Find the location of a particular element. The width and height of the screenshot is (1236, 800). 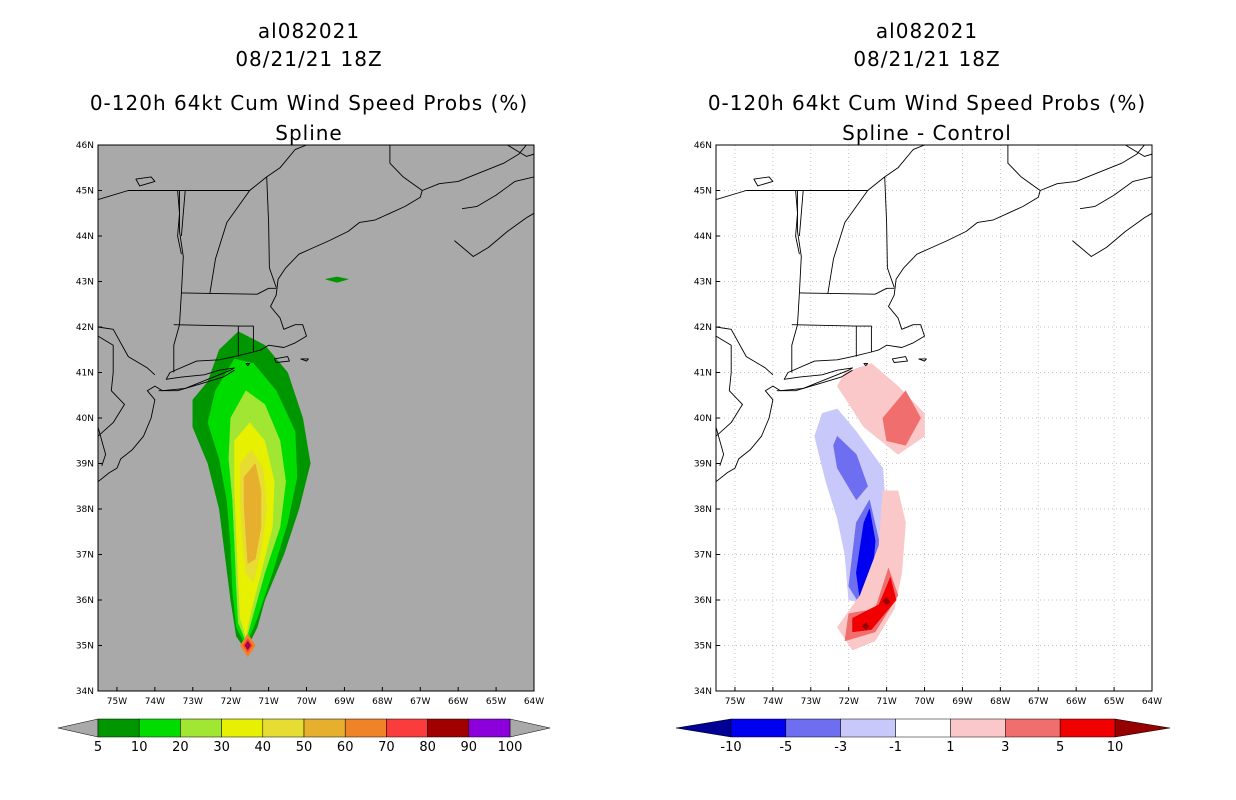

colorbar-under-arrow is located at coordinates (703, 728).